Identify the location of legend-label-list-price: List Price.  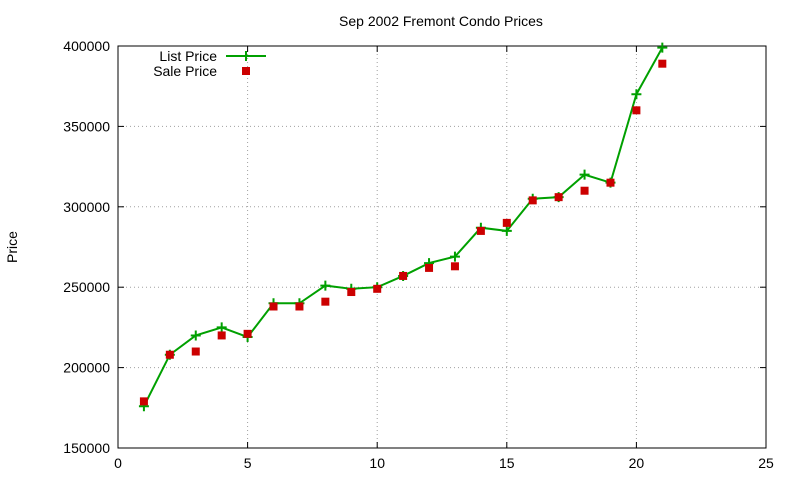
(188, 56).